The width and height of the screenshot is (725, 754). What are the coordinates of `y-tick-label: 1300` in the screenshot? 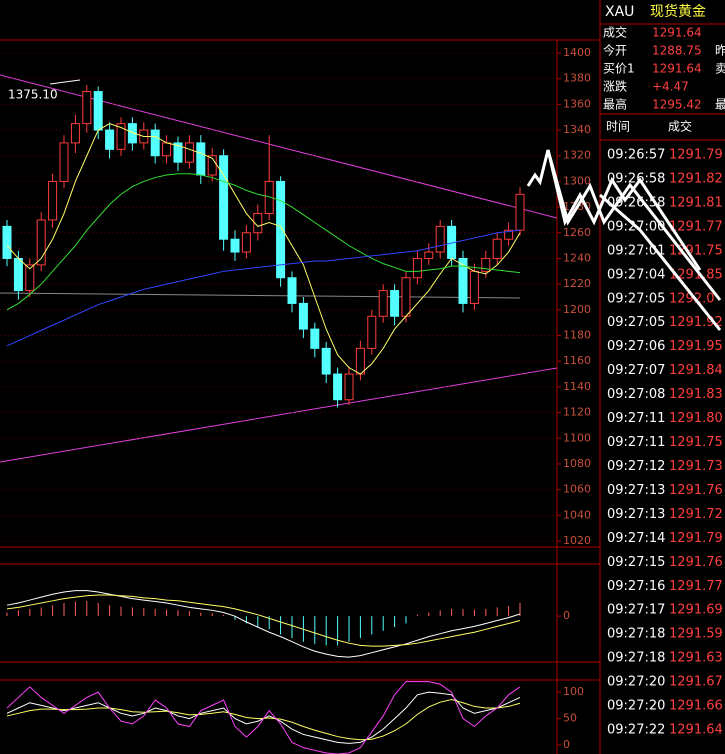 It's located at (577, 180).